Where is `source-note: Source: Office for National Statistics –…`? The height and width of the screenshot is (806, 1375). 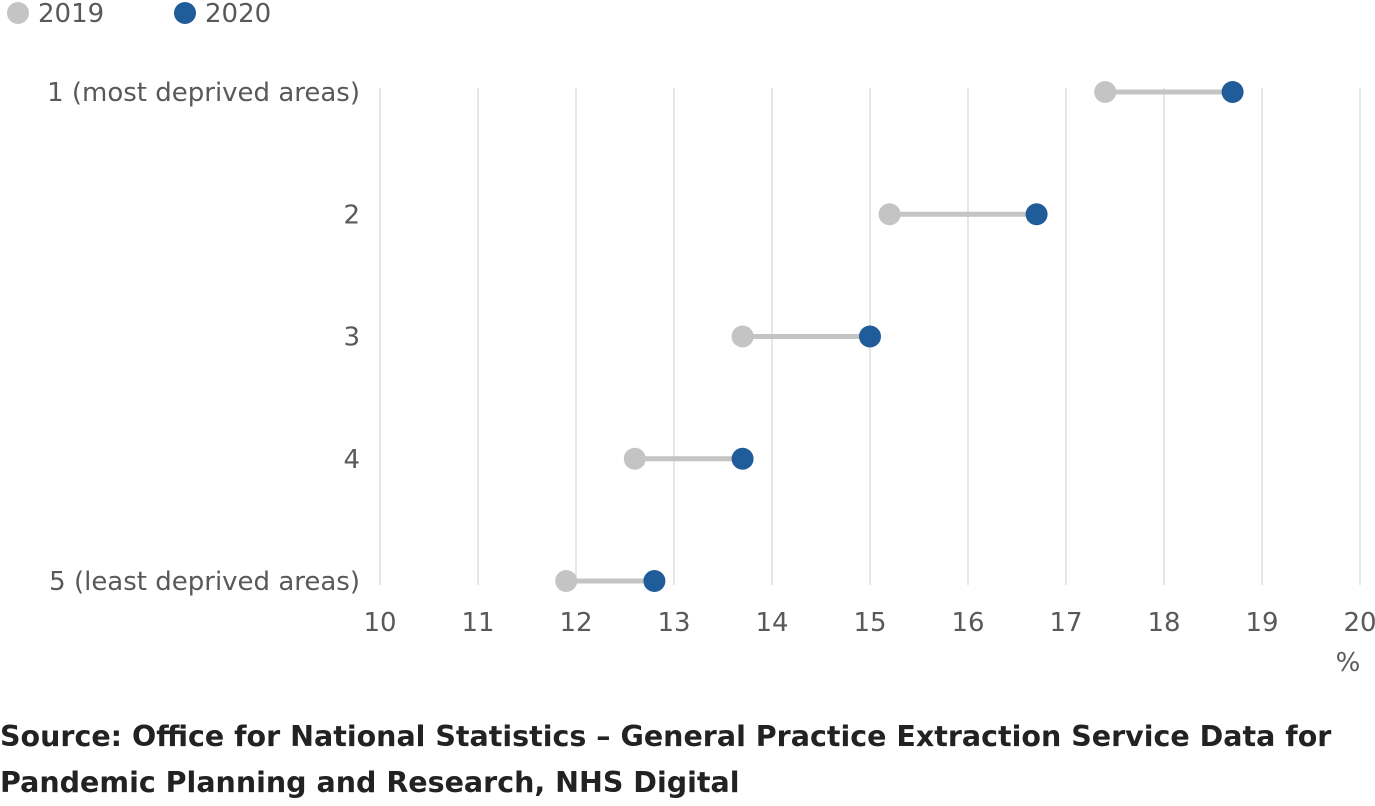 source-note: Source: Office for National Statistics –… is located at coordinates (666, 759).